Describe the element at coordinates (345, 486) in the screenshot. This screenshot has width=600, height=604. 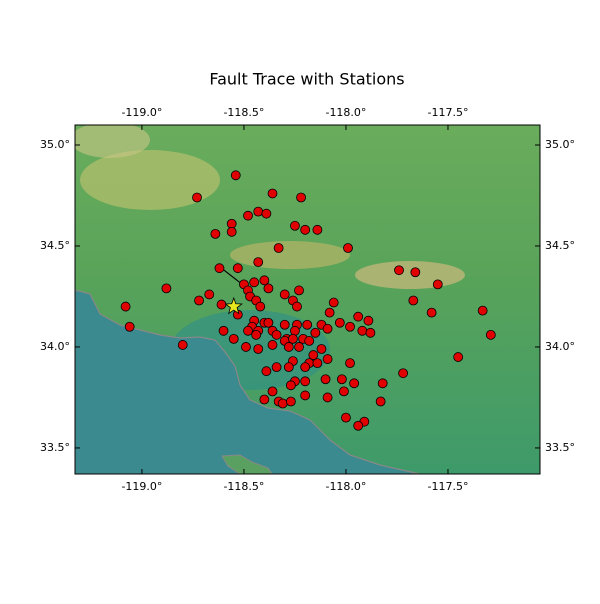
I see `x-tick-label: -118.0°` at that location.